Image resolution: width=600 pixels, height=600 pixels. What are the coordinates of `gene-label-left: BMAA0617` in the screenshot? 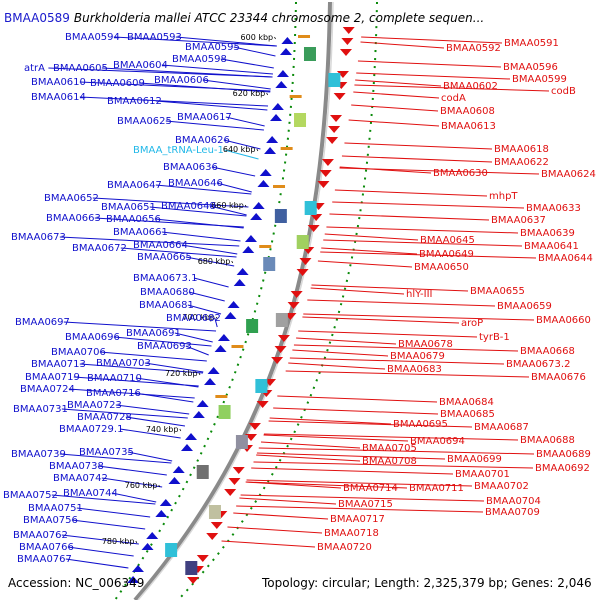 It's located at (204, 117).